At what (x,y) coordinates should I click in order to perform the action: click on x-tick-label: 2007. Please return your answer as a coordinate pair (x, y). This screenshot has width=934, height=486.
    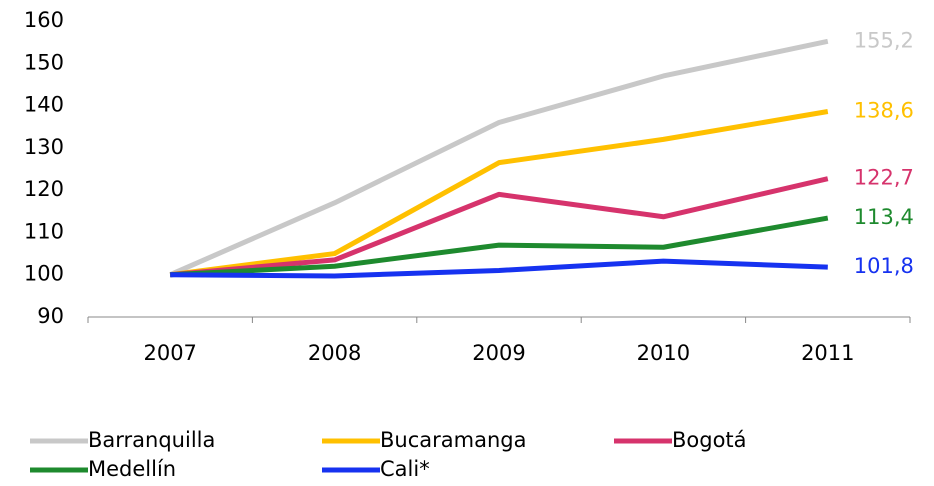
    Looking at the image, I should click on (169, 353).